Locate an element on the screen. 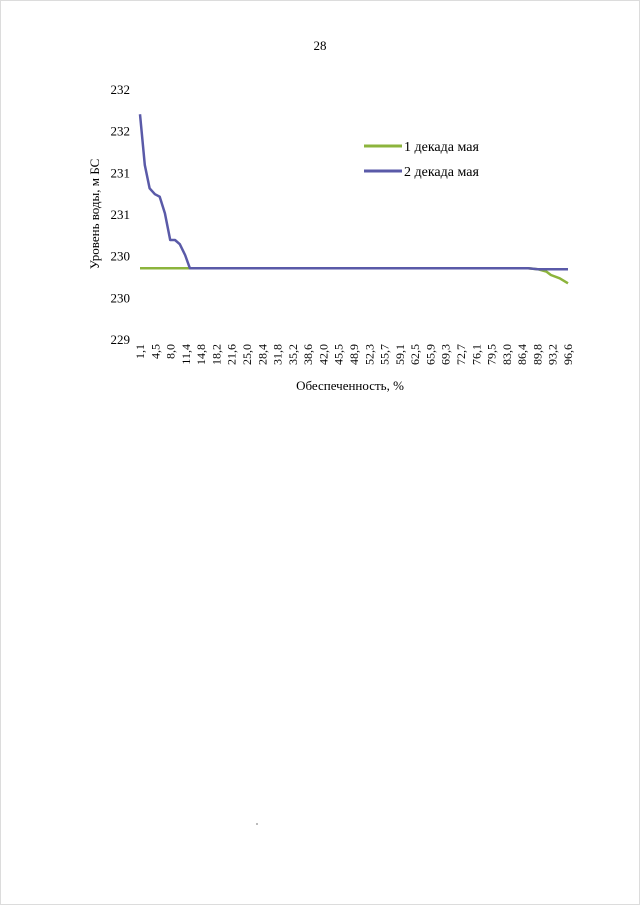 This screenshot has height=905, width=640. x-tick-label: 21,6 is located at coordinates (232, 354).